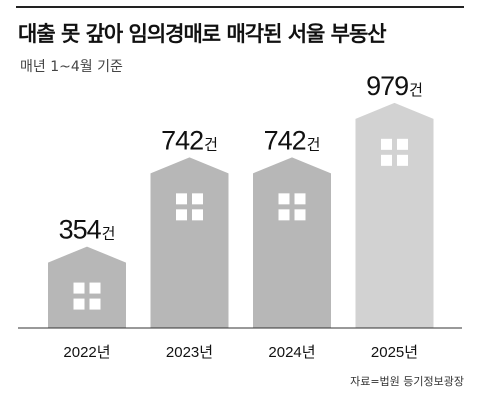 The height and width of the screenshot is (403, 480). I want to click on bar-2022년, so click(87, 287).